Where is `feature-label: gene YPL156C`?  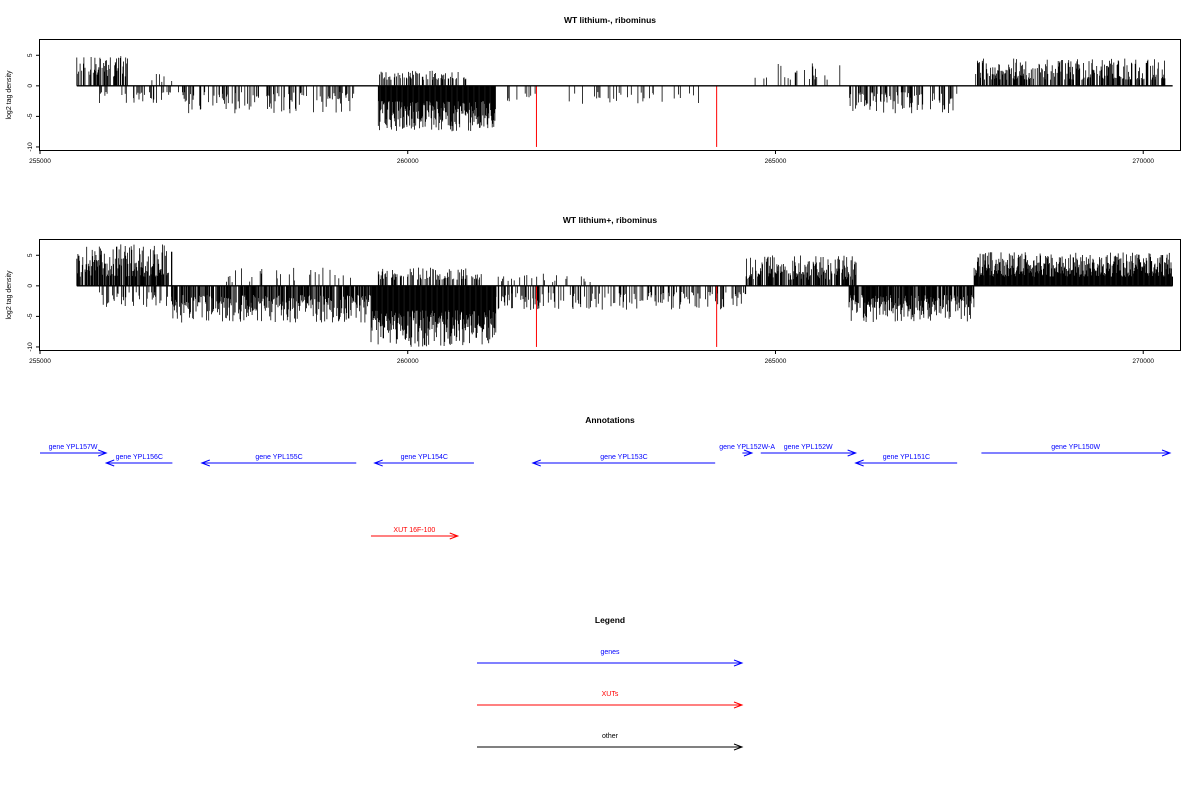
feature-label: gene YPL156C is located at coordinates (139, 457).